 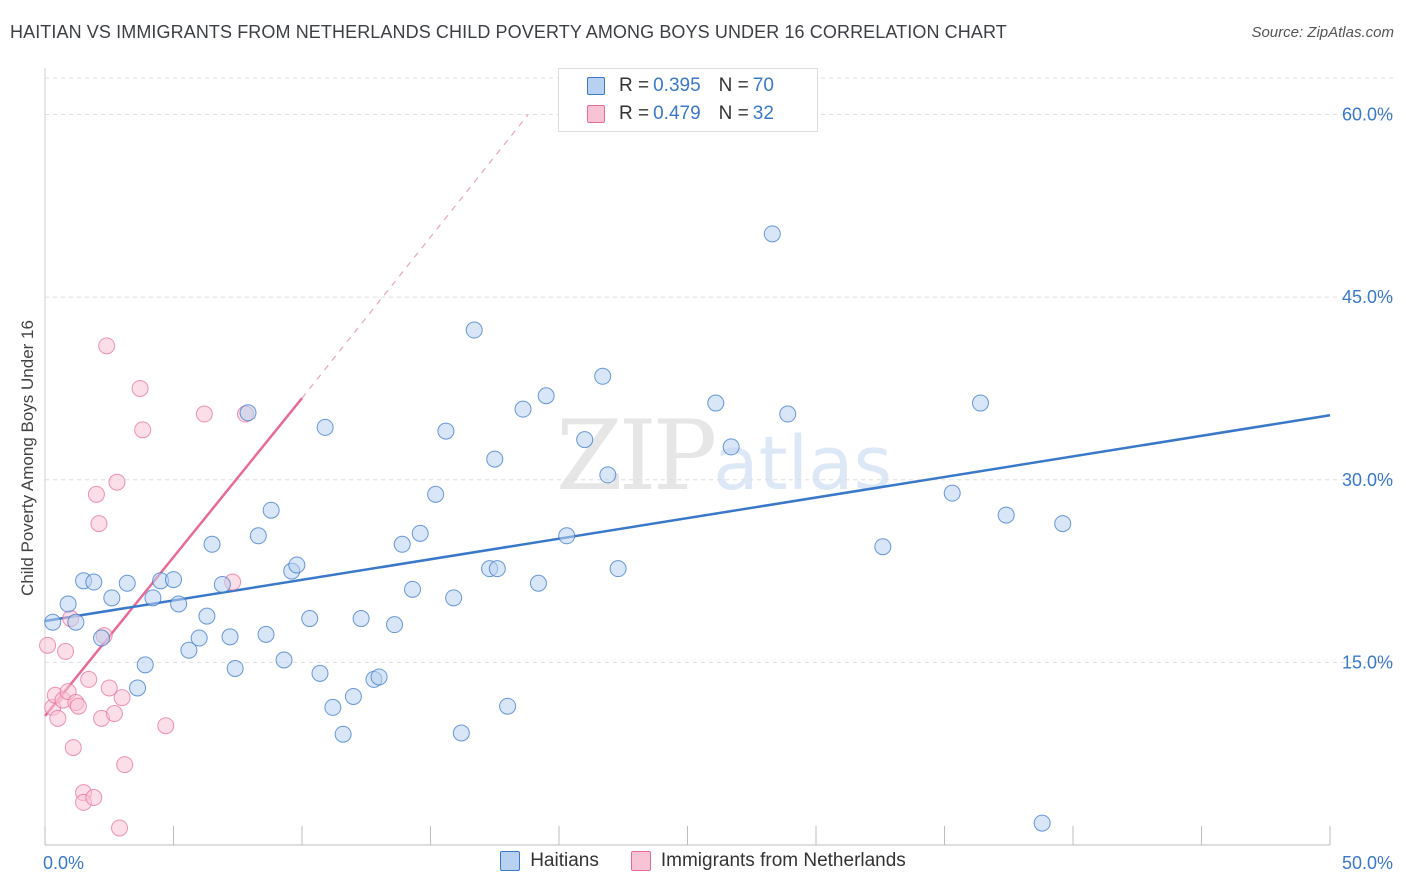 What do you see at coordinates (783, 860) in the screenshot?
I see `legend-label-netherlands: Immigrants from Netherlands` at bounding box center [783, 860].